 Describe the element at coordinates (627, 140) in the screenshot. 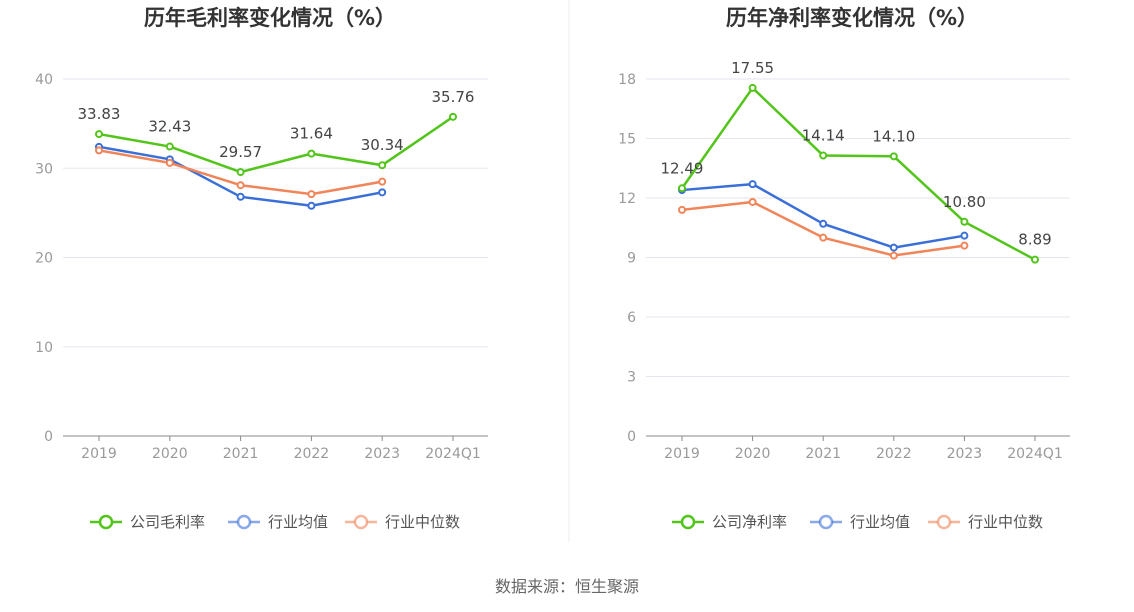

I see `y-tick-label: 15` at that location.